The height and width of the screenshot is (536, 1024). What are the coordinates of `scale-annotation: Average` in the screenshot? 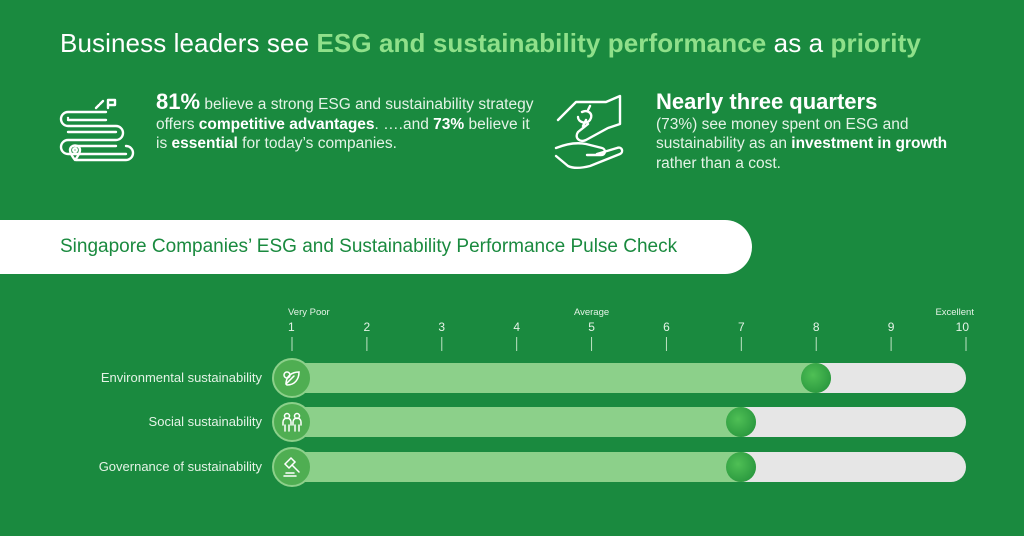 It's located at (591, 312).